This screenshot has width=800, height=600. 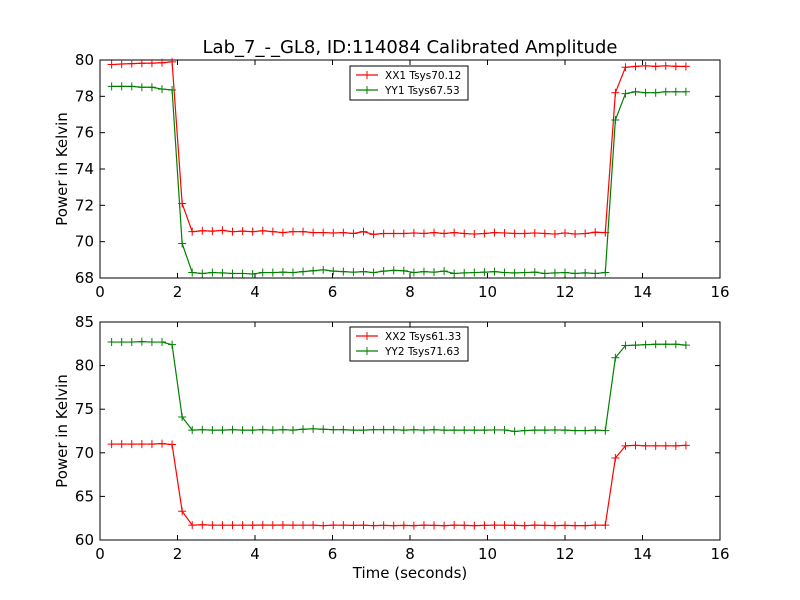 I want to click on y-tick-label: 68, so click(x=84, y=278).